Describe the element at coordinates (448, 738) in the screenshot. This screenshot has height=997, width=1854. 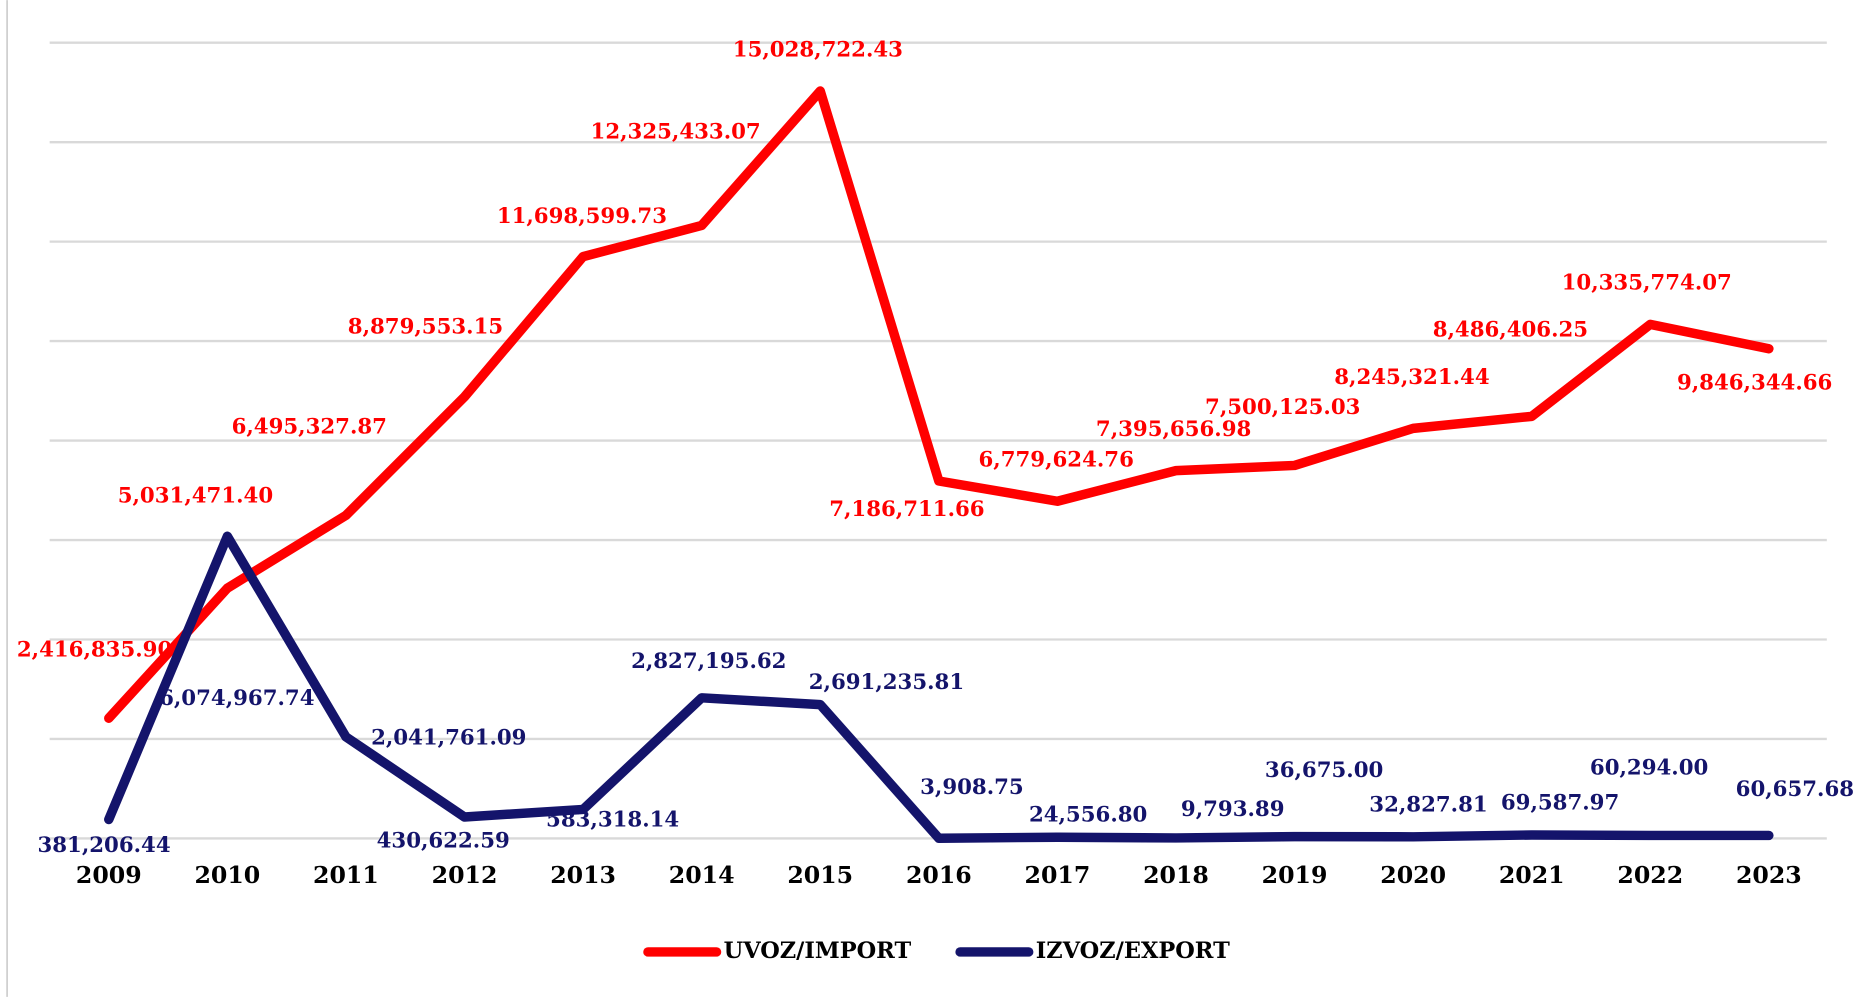
I see `data-label: 2,041,761.09` at that location.